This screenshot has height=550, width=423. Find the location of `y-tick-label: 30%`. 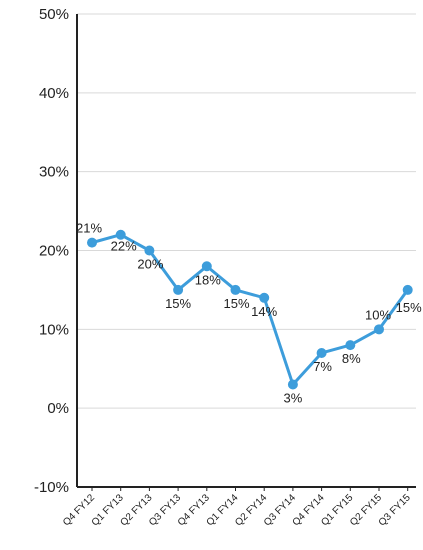

y-tick-label: 30% is located at coordinates (54, 172).